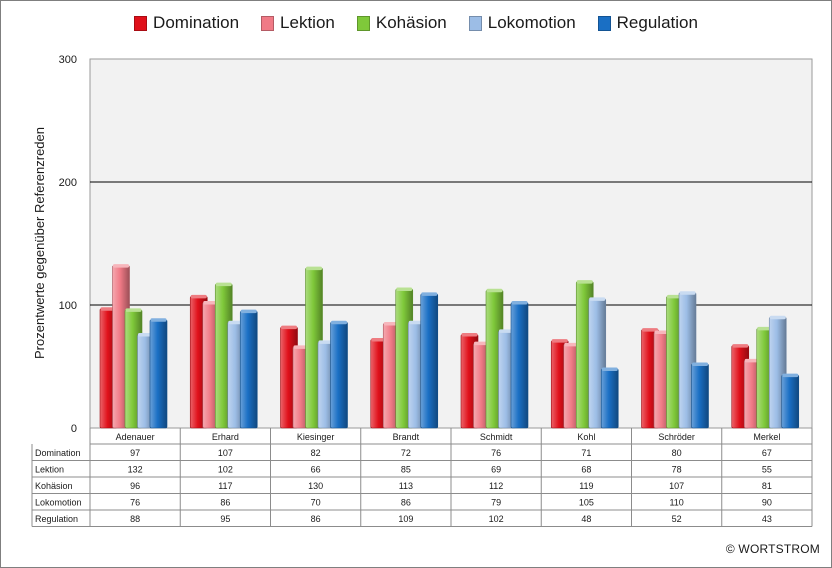 This screenshot has height=568, width=832. Describe the element at coordinates (58, 453) in the screenshot. I see `table-row-label: Domination` at that location.